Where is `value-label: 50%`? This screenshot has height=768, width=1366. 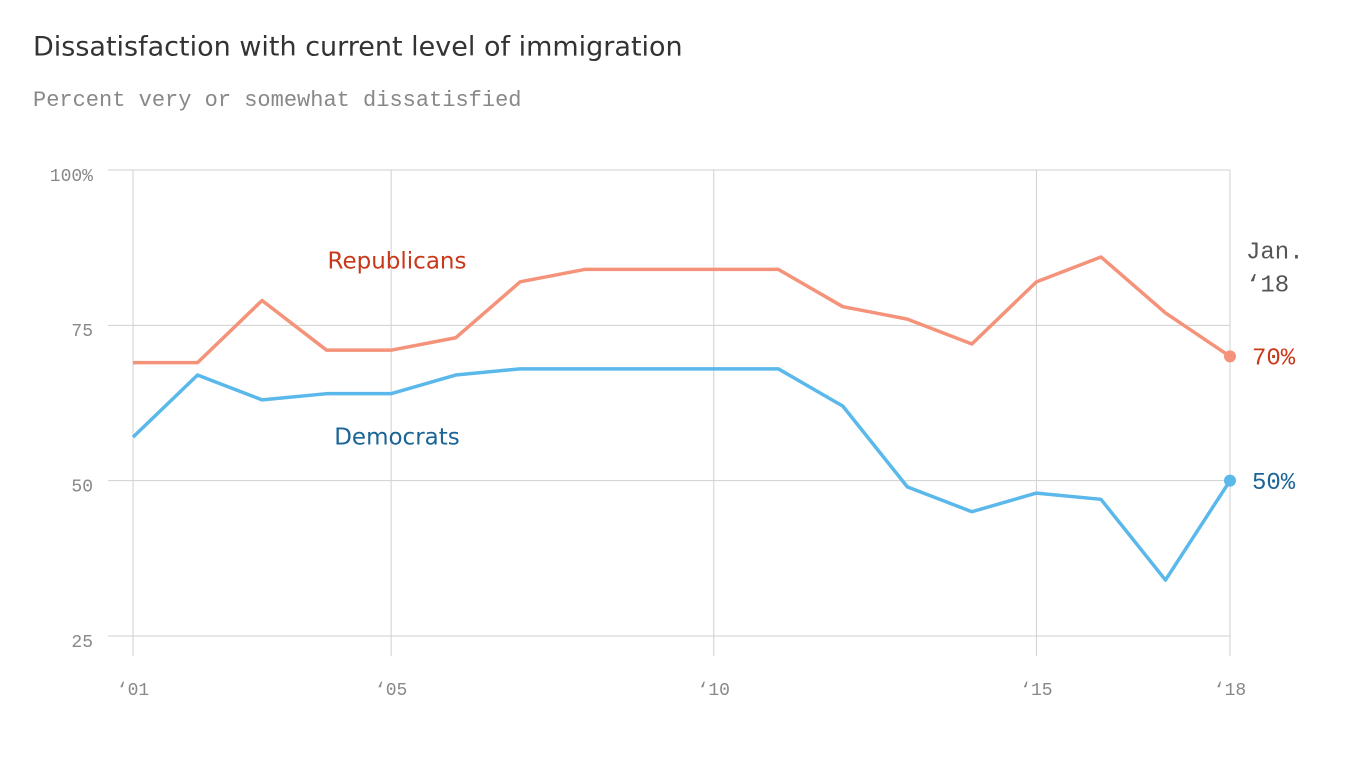 value-label: 50% is located at coordinates (1274, 483).